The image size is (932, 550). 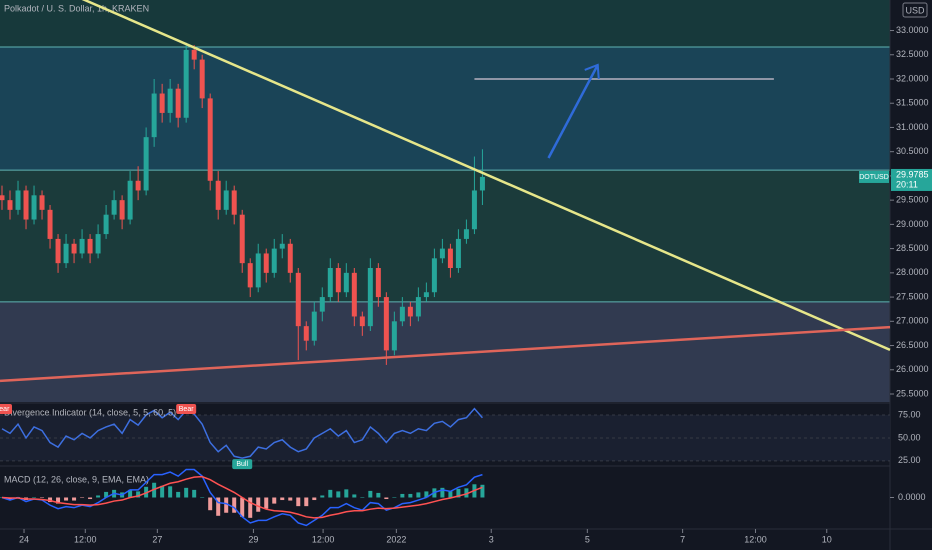 What do you see at coordinates (915, 10) in the screenshot?
I see `currency-box` at bounding box center [915, 10].